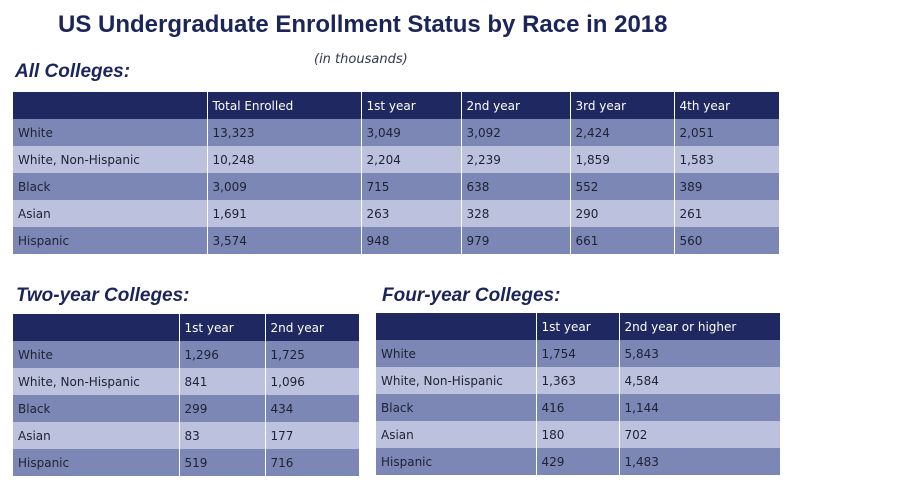 The width and height of the screenshot is (906, 501). Describe the element at coordinates (726, 213) in the screenshot. I see `table-cell: 261` at that location.